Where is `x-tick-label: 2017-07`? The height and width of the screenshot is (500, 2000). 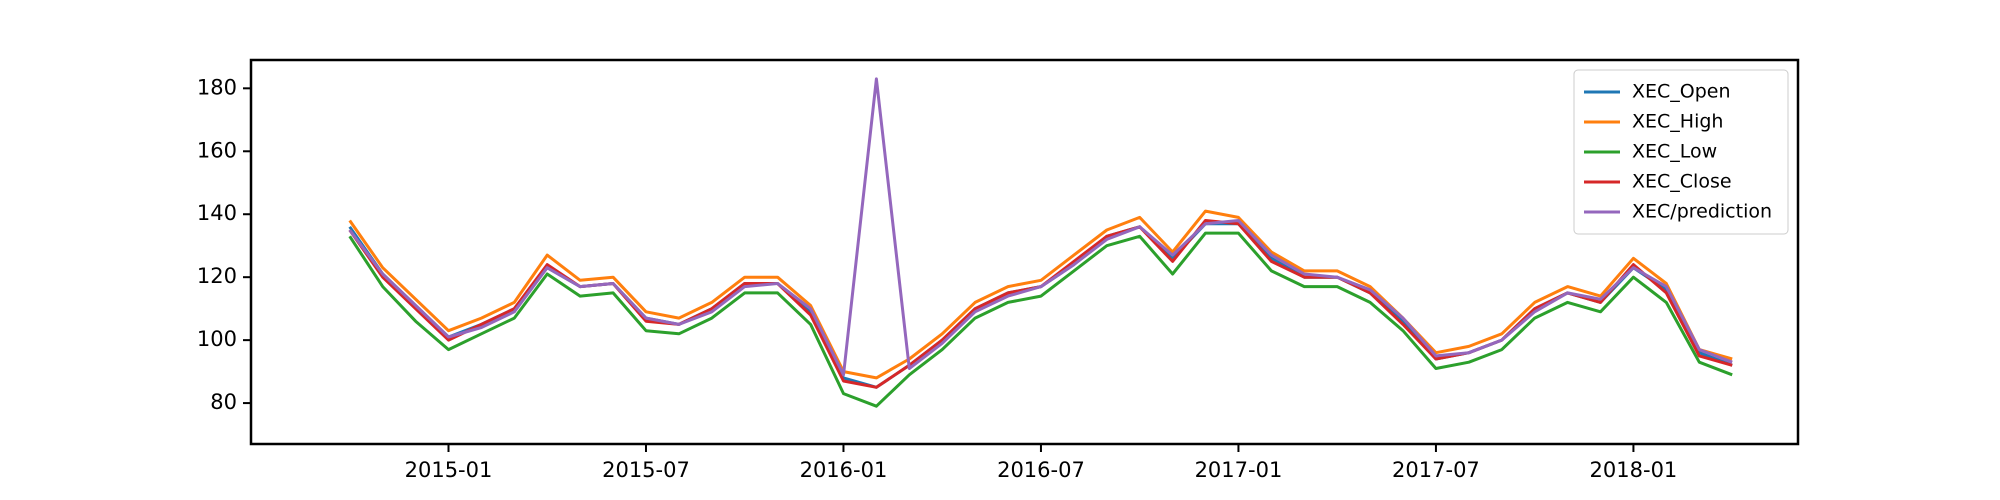
x-tick-label: 2017-07 is located at coordinates (1436, 470).